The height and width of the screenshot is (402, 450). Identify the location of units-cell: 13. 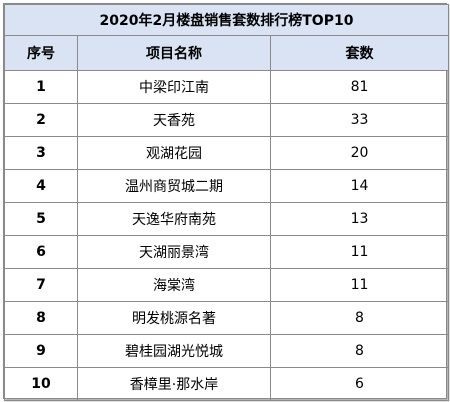
(359, 219).